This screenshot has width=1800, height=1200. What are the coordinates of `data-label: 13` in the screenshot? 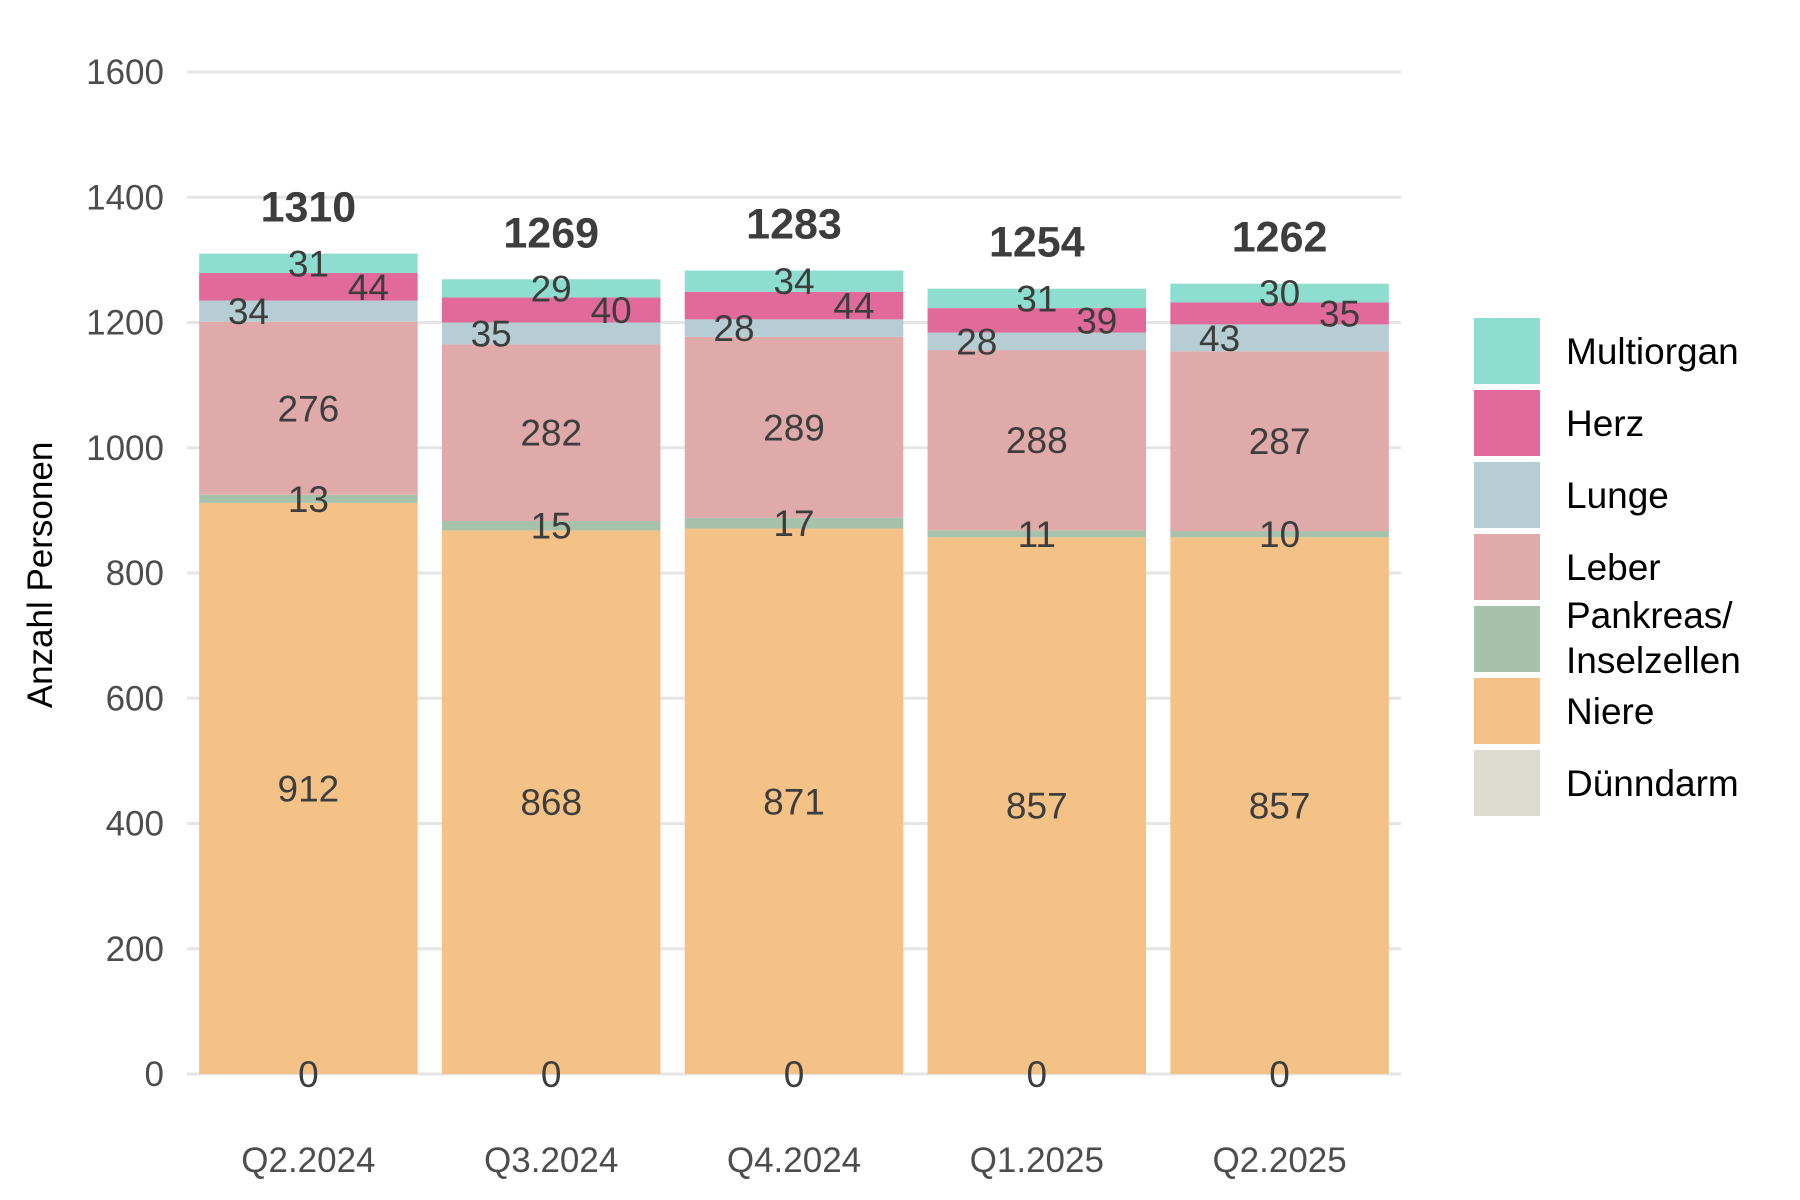 It's located at (308, 499).